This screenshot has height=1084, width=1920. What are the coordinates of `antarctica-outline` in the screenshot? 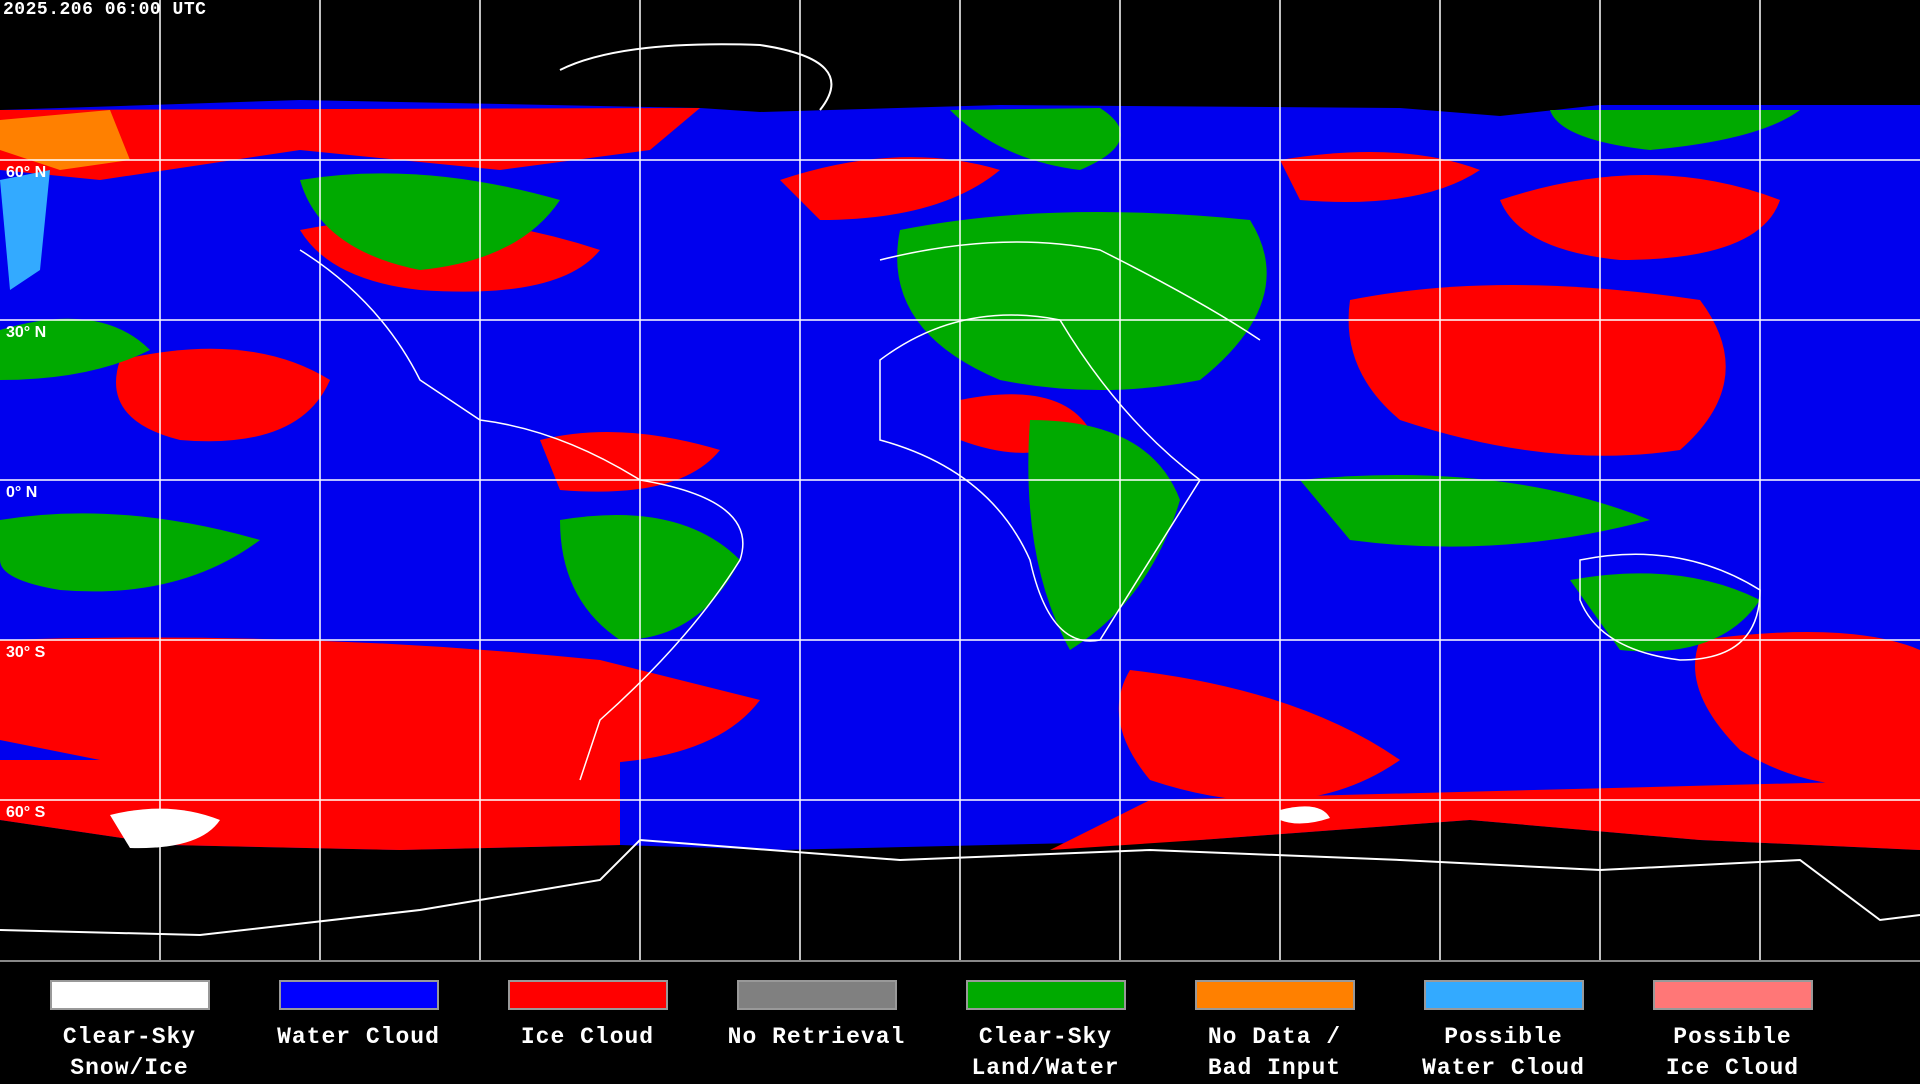 It's located at (960, 887).